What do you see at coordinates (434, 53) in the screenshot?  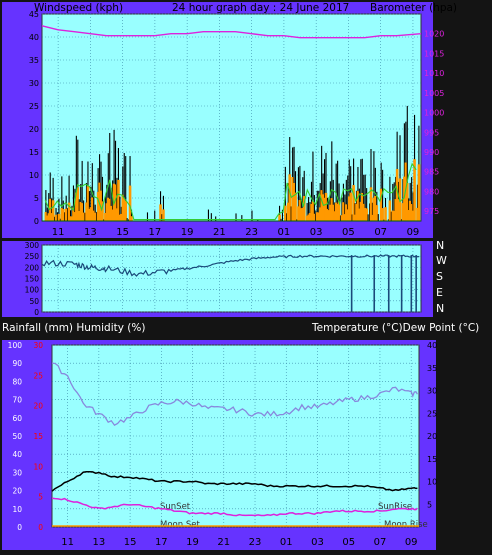 I see `barometer-y-tick: 1015` at bounding box center [434, 53].